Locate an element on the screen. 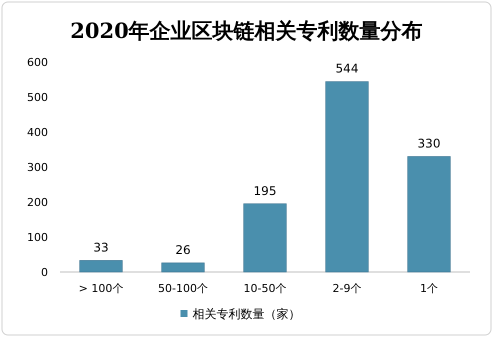 This screenshot has height=337, width=493. chart-title: 2020年企业区块链相关专利数量分布 is located at coordinates (246, 30).